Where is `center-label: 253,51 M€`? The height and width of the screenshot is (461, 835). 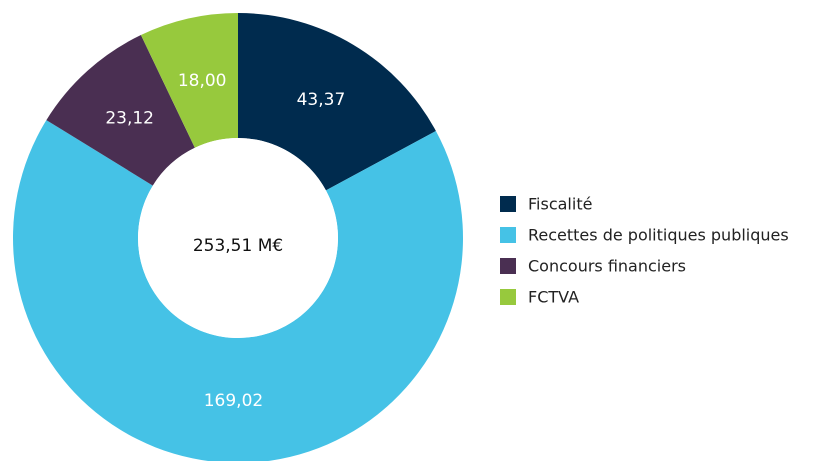 center-label: 253,51 M€ is located at coordinates (238, 246).